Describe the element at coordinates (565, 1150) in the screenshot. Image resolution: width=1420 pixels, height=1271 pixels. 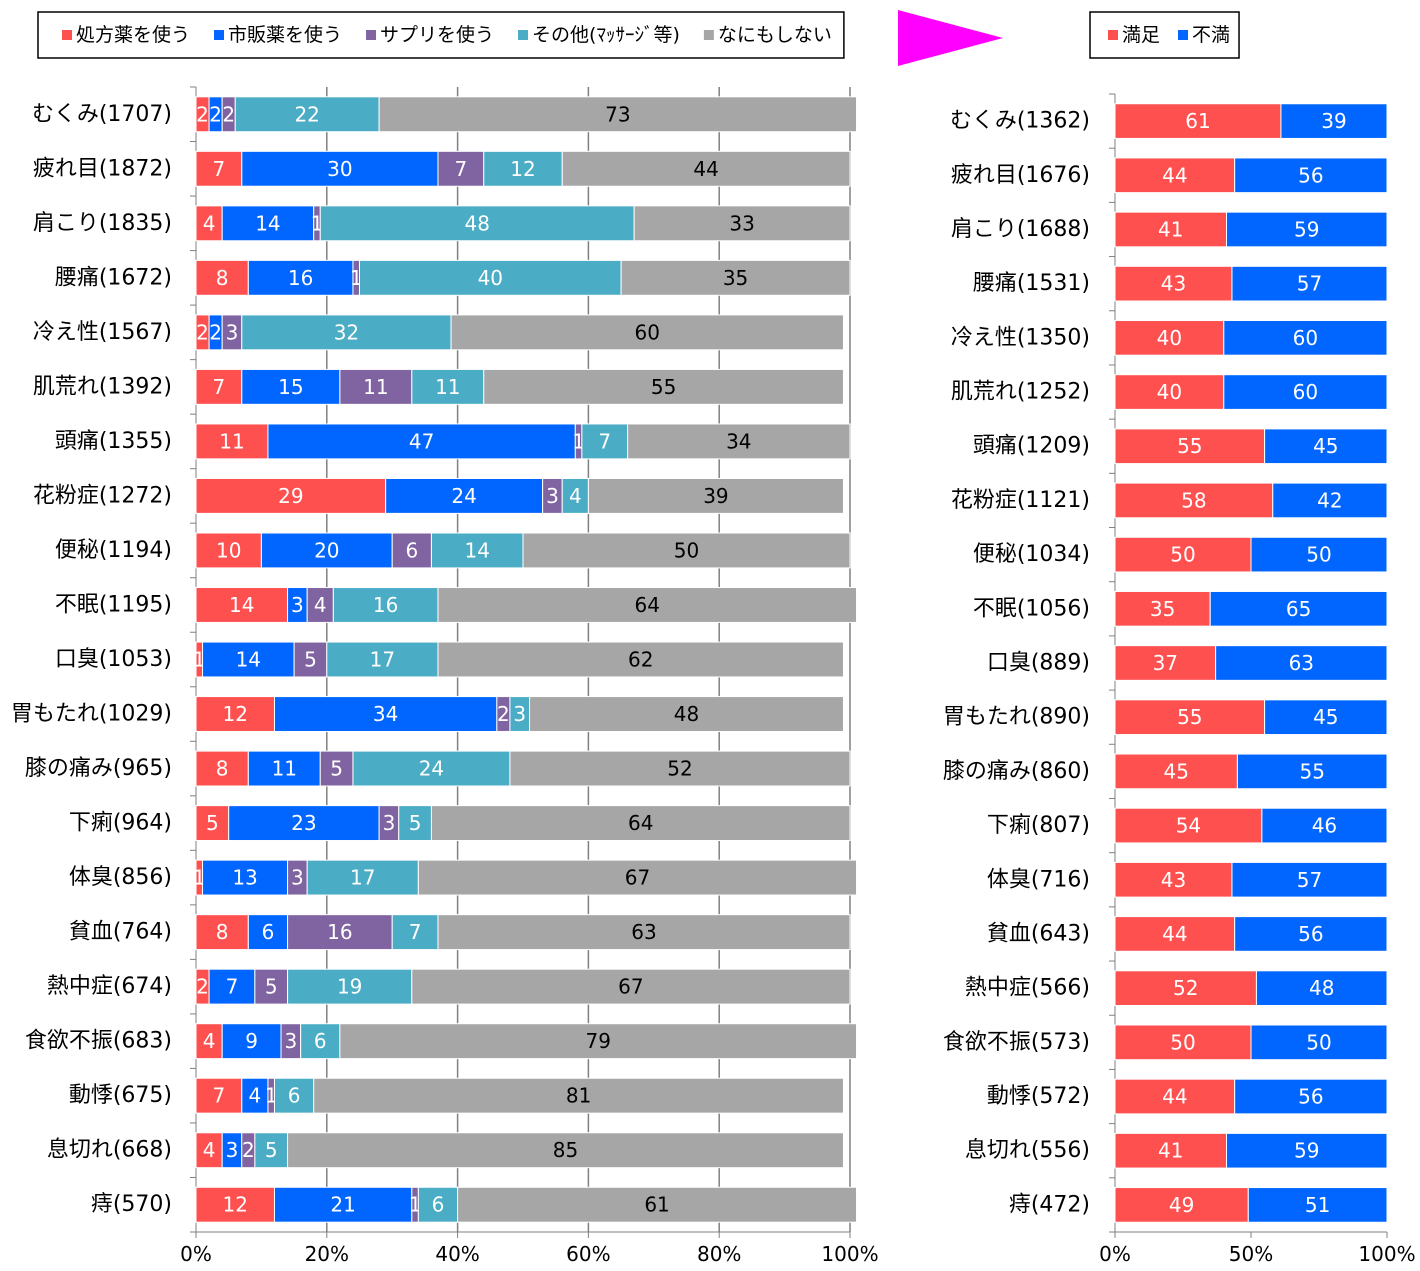
I see `value-label: 85` at that location.